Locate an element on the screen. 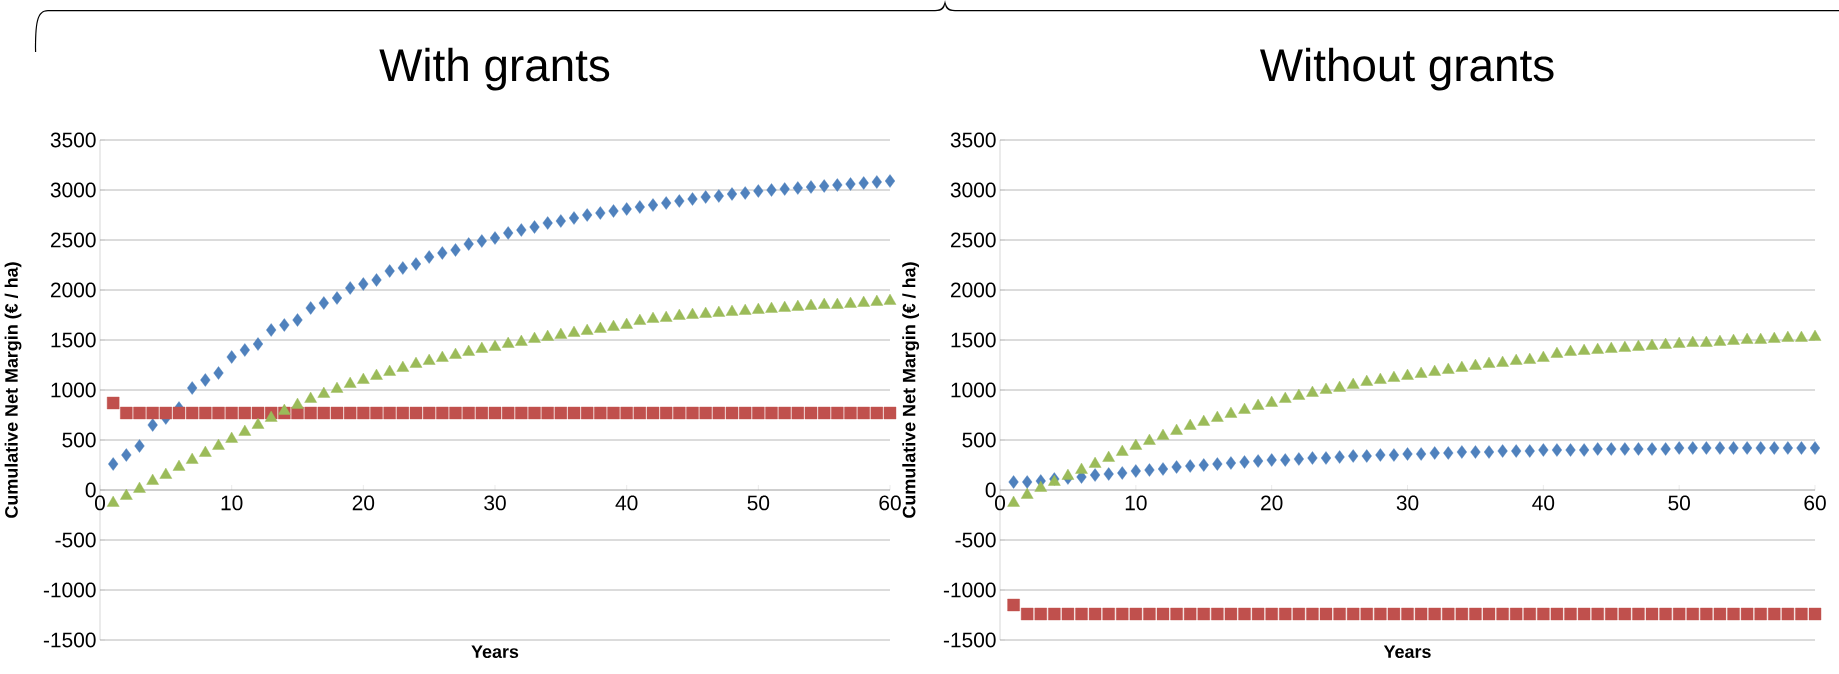 This screenshot has height=674, width=1839. x-tick-label: 0 is located at coordinates (1000, 503).